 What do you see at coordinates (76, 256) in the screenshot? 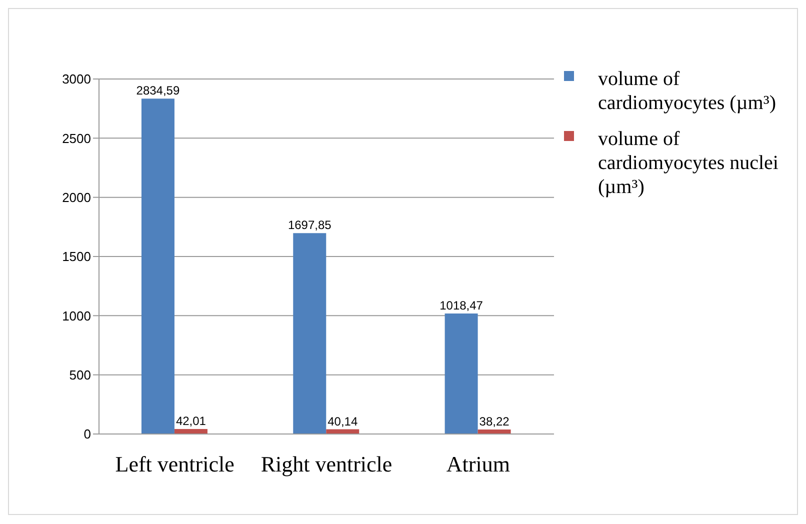
I see `y-tick-label: 1500` at bounding box center [76, 256].